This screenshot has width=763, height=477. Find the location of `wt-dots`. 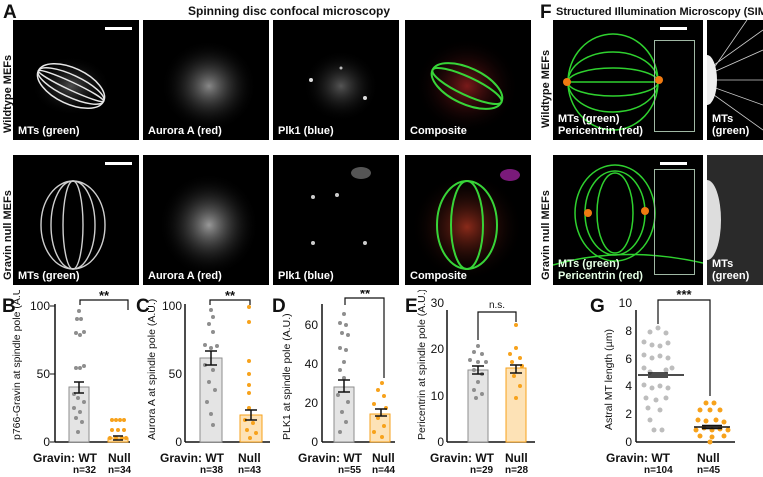

wt-dots is located at coordinates (658, 379).